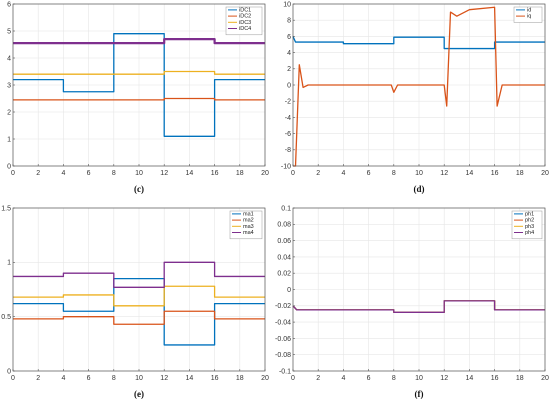 The width and height of the screenshot is (550, 407). I want to click on legend-label-ph1: ph1, so click(529, 215).